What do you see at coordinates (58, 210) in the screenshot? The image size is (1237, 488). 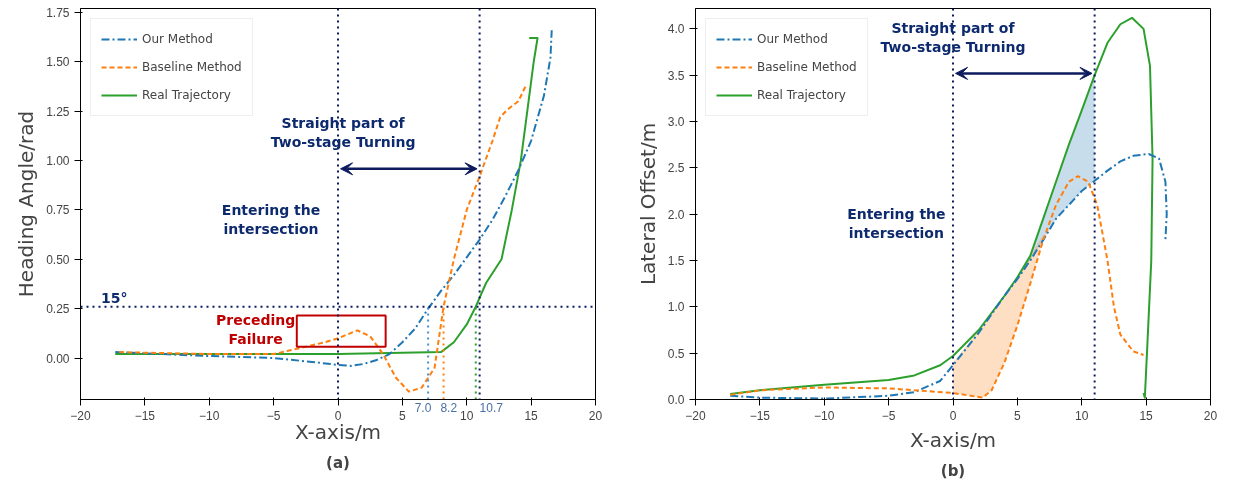 I see `y-tick-label: 0.75` at bounding box center [58, 210].